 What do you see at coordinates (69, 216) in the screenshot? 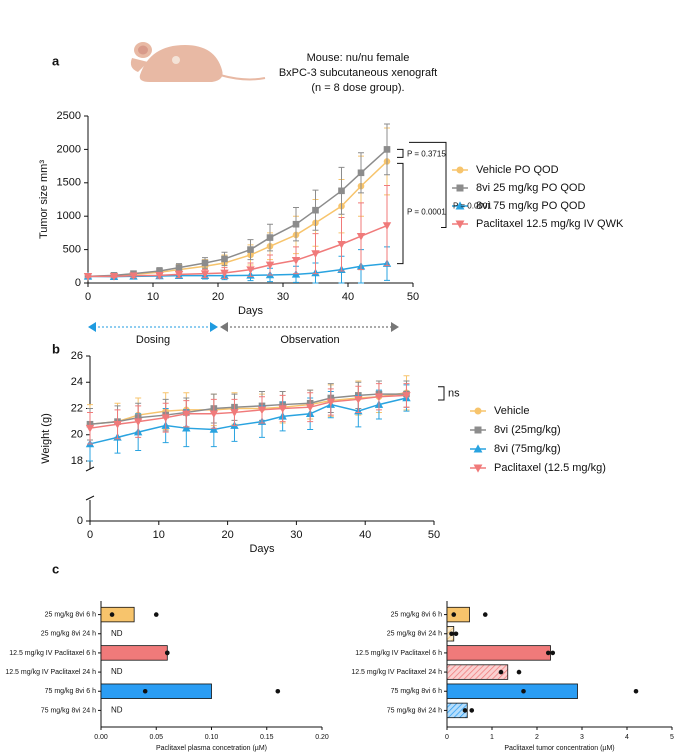
I see `y-tick-label: 1000` at bounding box center [69, 216].